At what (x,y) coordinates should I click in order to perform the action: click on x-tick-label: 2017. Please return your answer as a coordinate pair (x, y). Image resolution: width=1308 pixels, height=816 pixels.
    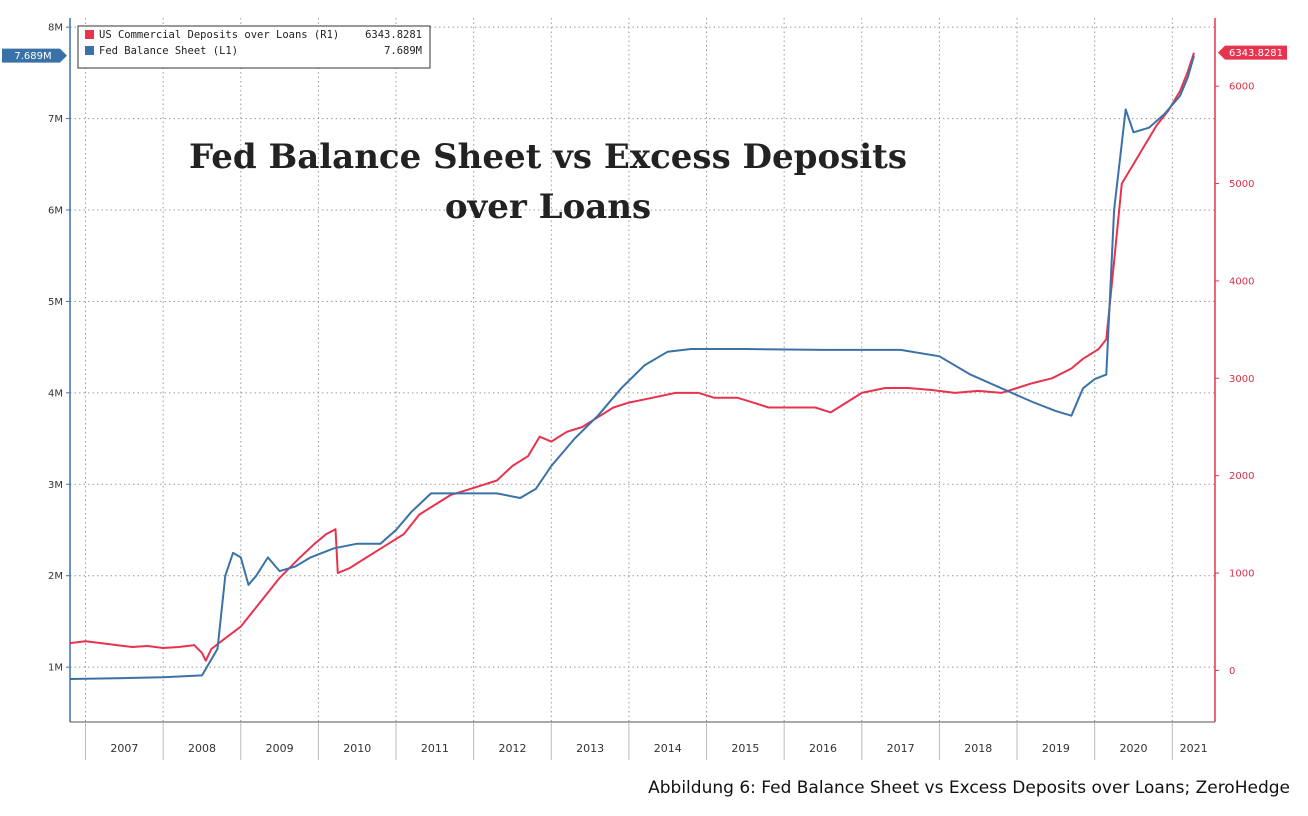
    Looking at the image, I should click on (901, 748).